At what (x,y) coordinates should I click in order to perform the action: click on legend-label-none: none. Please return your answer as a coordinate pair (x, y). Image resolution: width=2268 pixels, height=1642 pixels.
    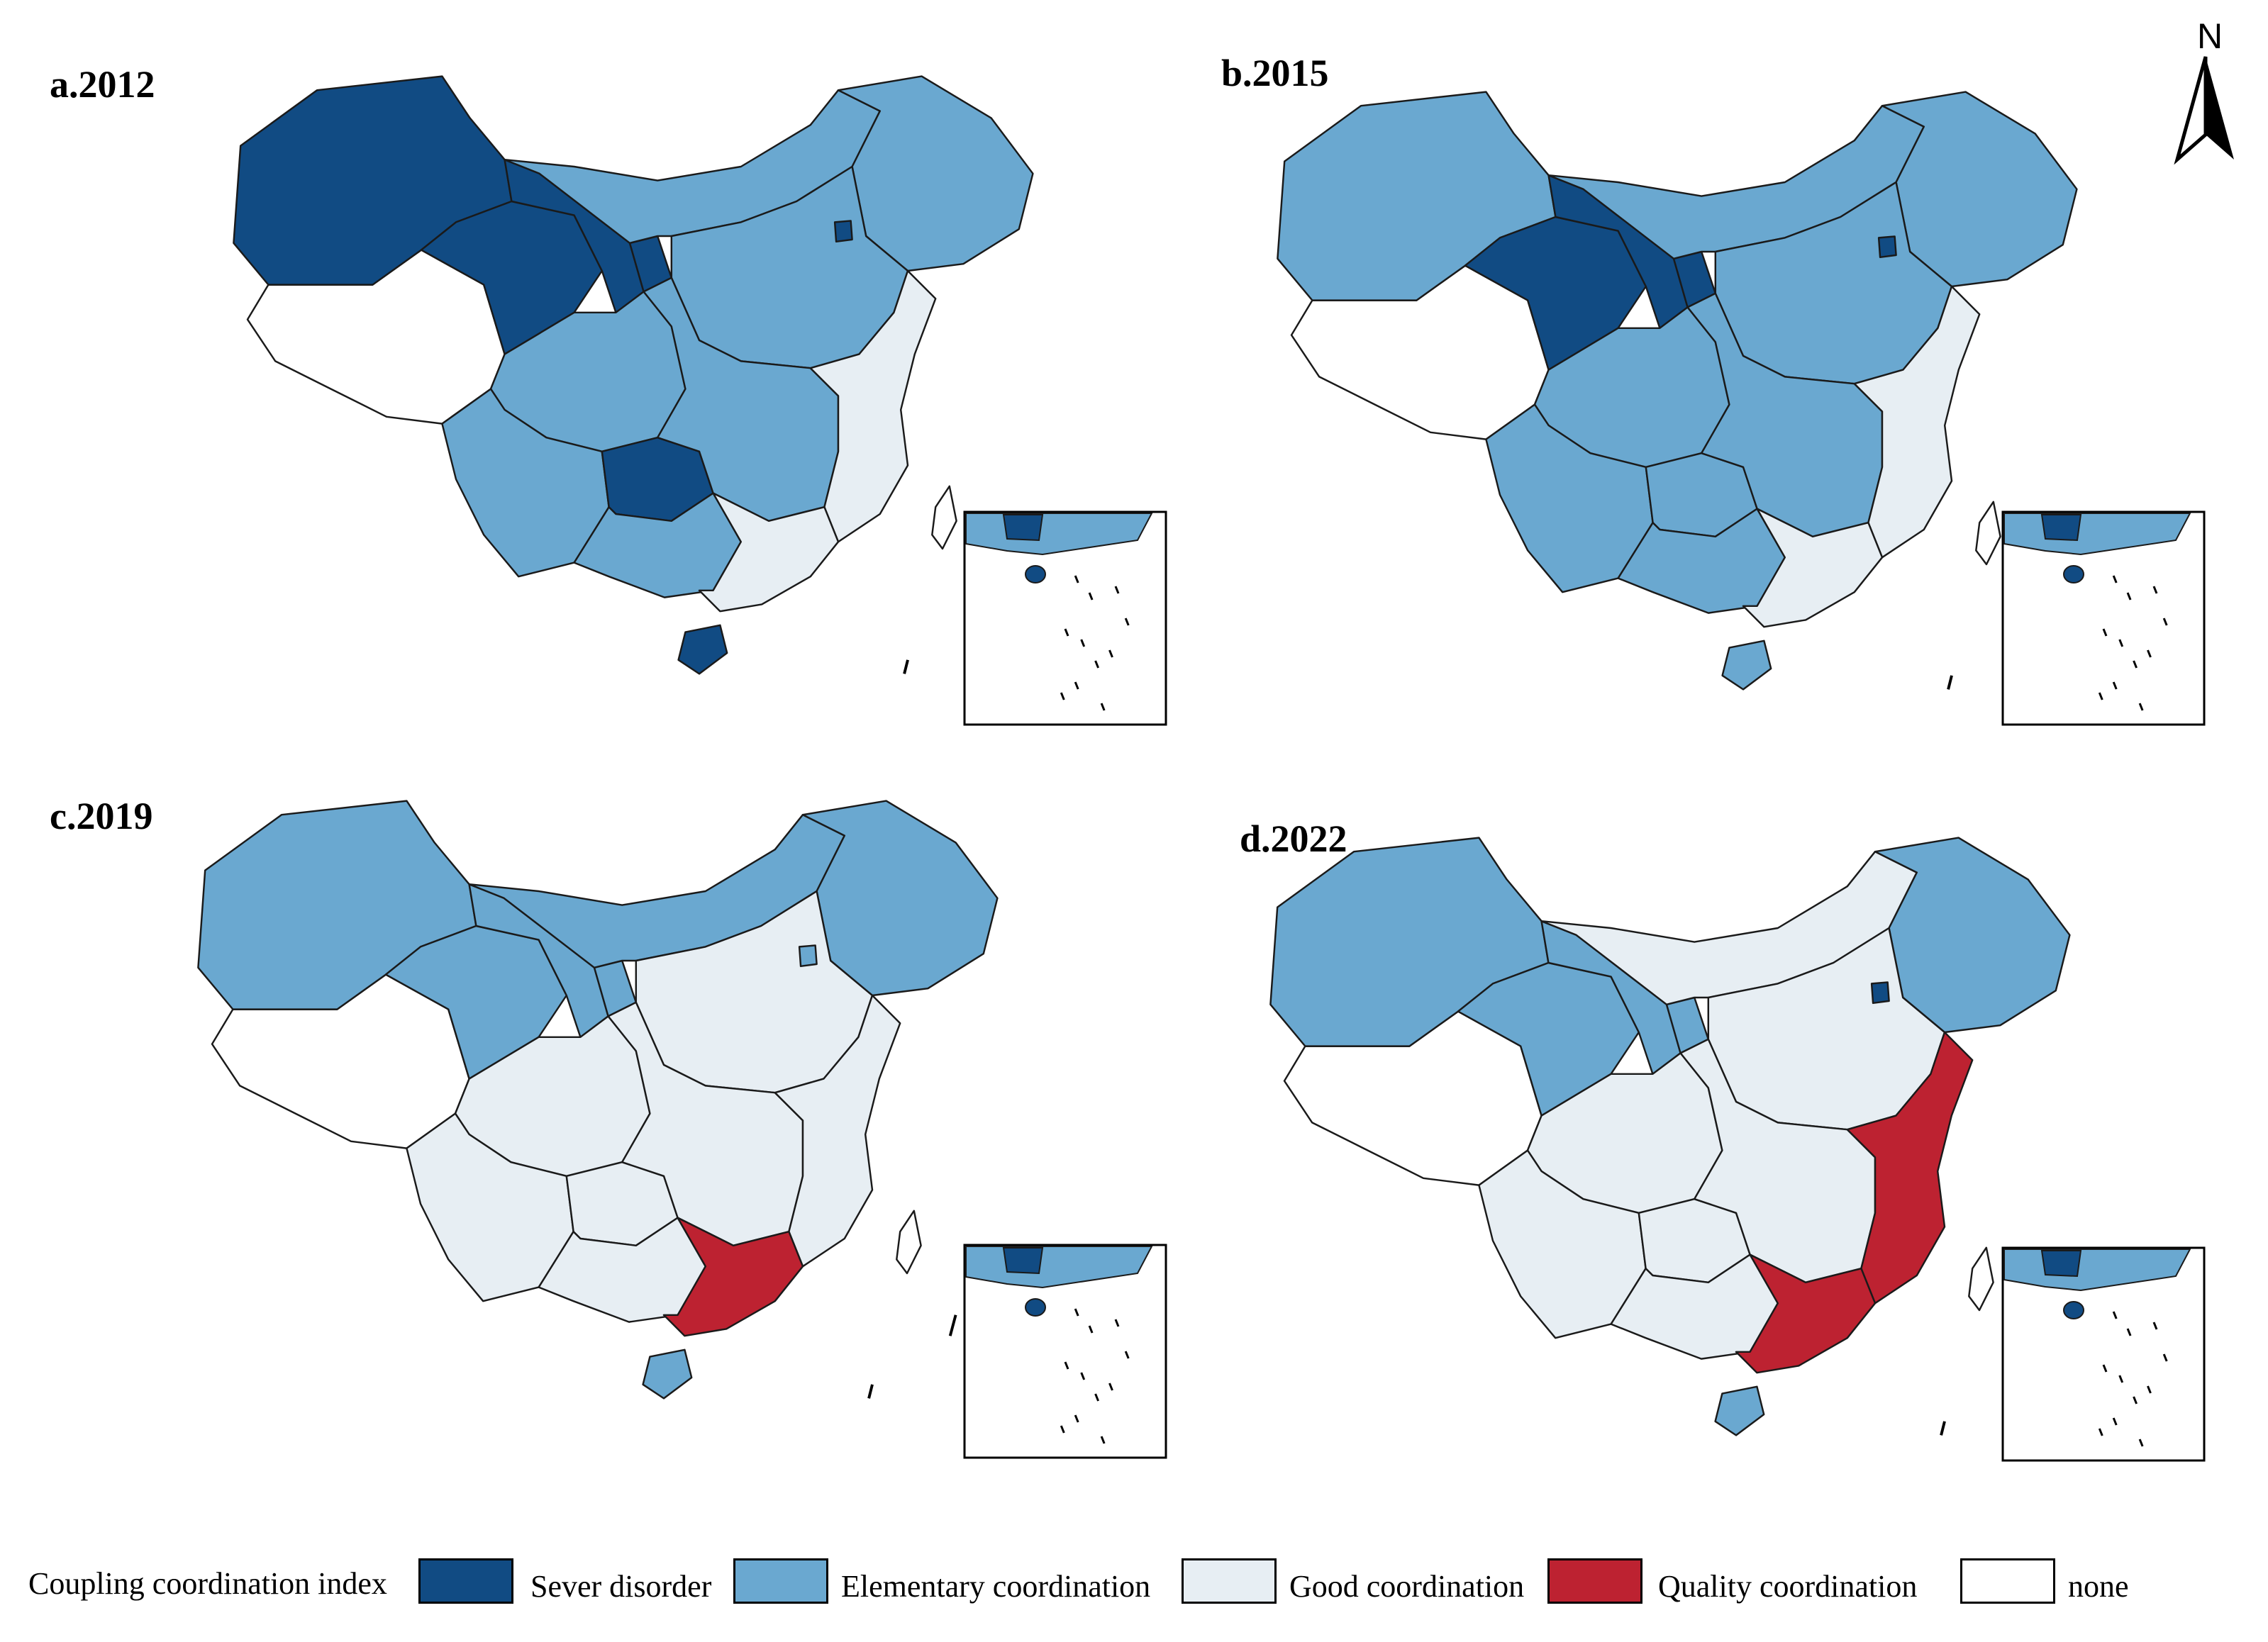
    Looking at the image, I should click on (2098, 1587).